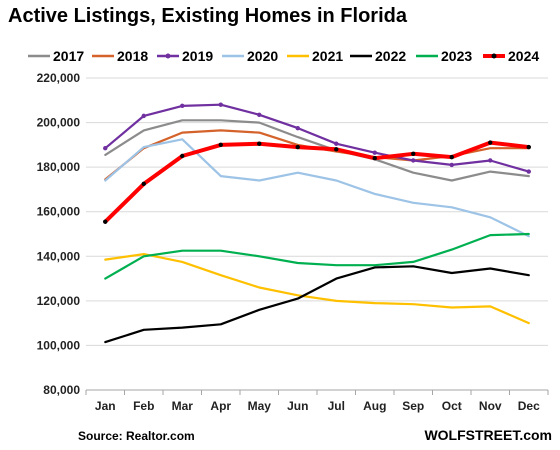 Image resolution: width=560 pixels, height=450 pixels. I want to click on y-tick-label: 100,000, so click(59, 345).